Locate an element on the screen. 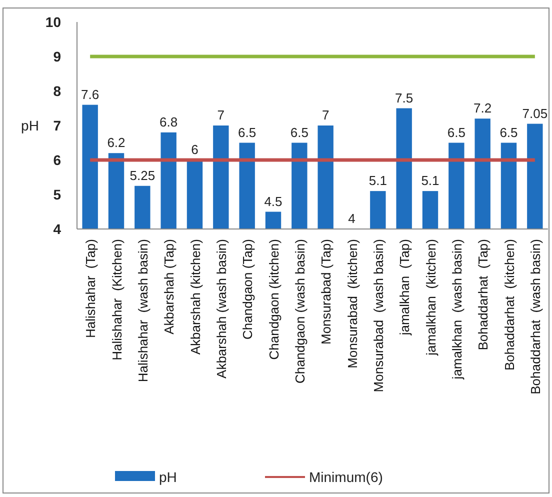  legend-label: pH is located at coordinates (168, 476).